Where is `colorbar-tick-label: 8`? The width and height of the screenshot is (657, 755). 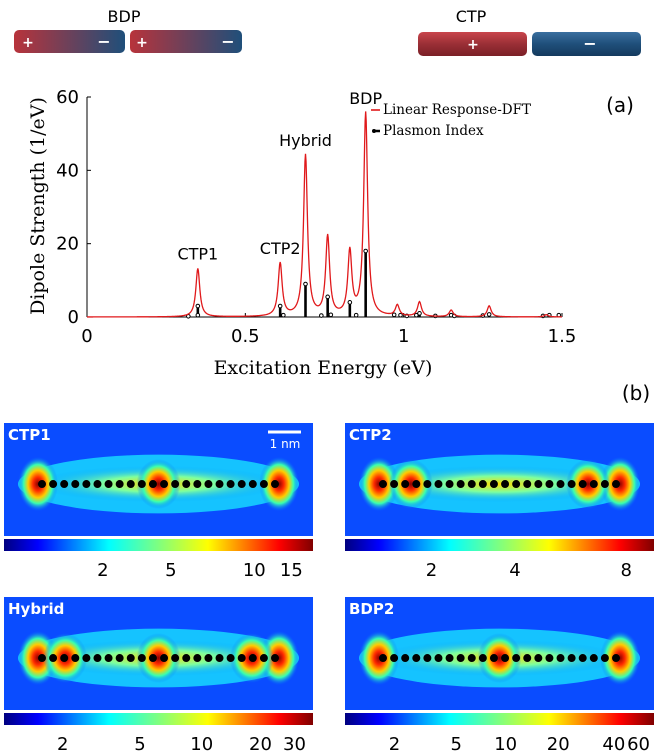
colorbar-tick-label: 8 is located at coordinates (625, 570).